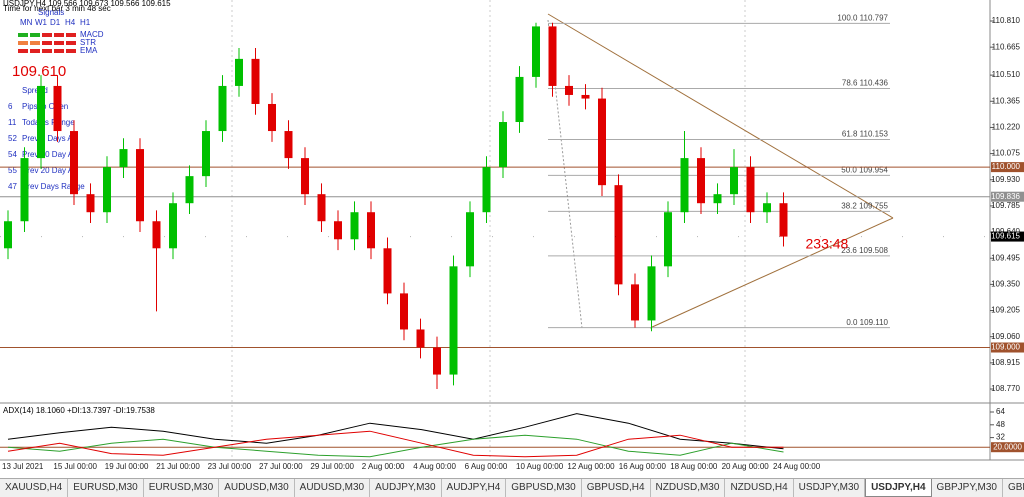 Image resolution: width=1024 pixels, height=497 pixels. I want to click on y-tick-label: 110.220, so click(1006, 127).